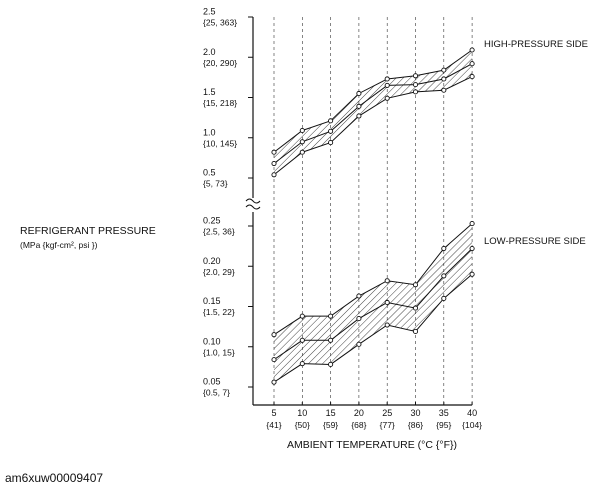 The image size is (606, 493). I want to click on x-tick-label: 10, so click(302, 413).